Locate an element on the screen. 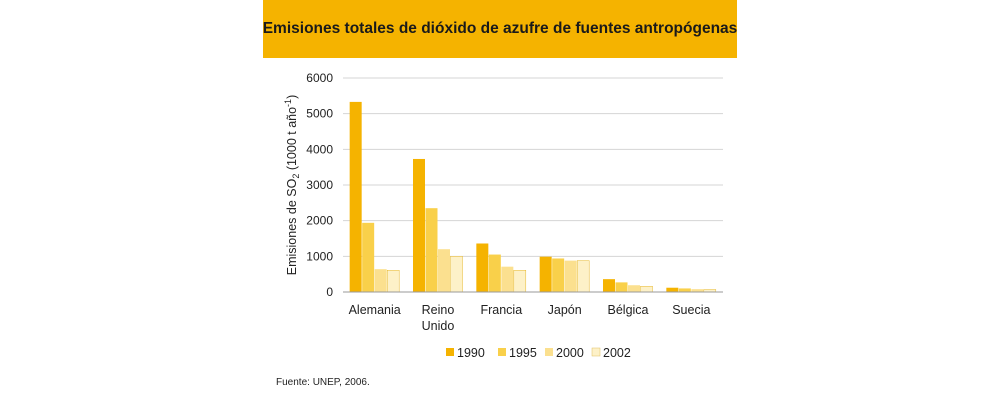  legend-label-2000: 2000 is located at coordinates (570, 353).